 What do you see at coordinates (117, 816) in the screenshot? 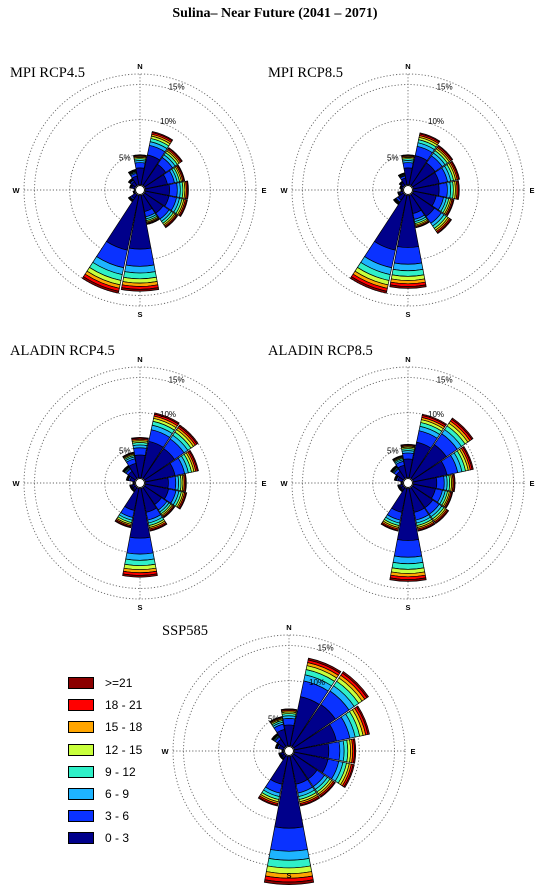
I see `legend-label: 3 - 6` at bounding box center [117, 816].